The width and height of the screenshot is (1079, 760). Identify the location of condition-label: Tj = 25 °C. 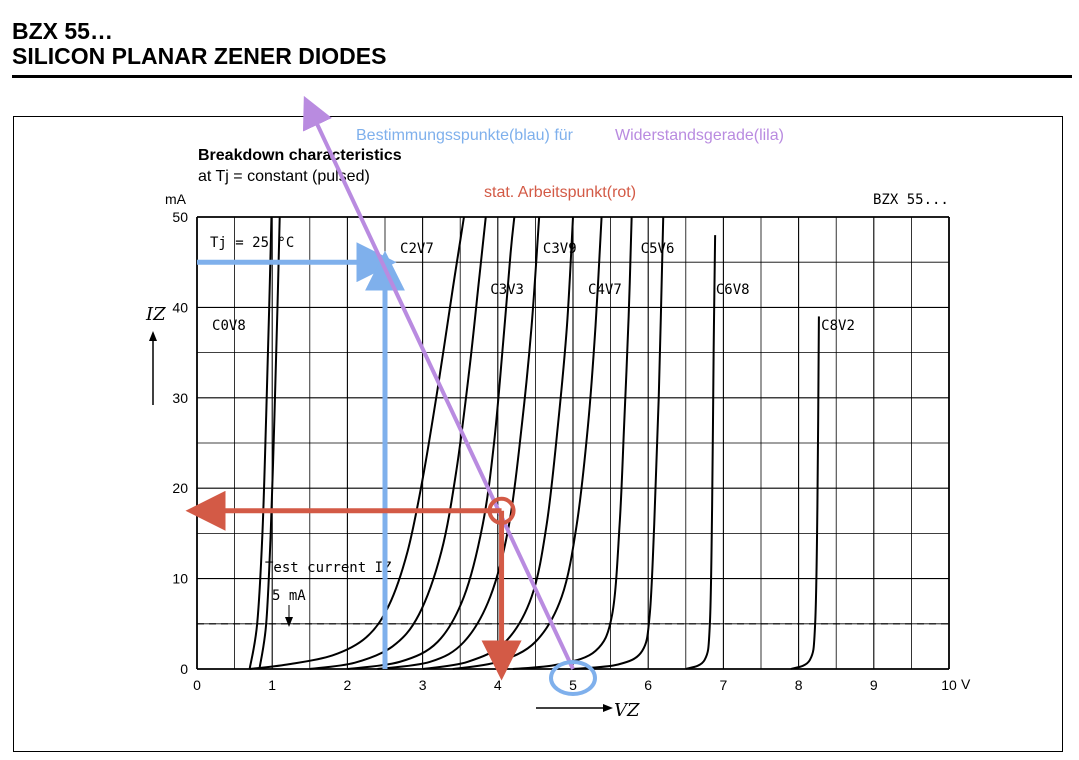
(252, 243).